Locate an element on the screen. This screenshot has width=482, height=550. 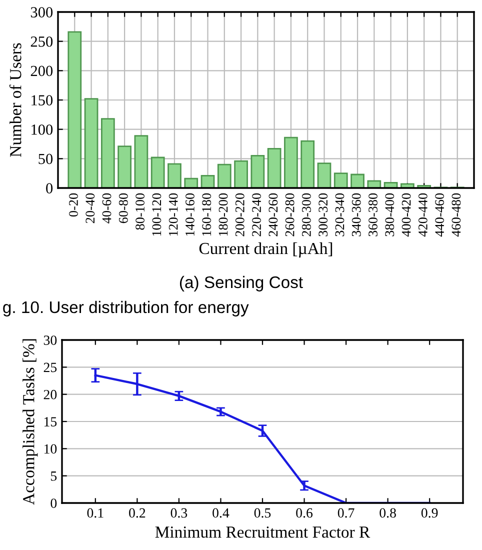
y-tick-label: 200 is located at coordinates (41, 71).